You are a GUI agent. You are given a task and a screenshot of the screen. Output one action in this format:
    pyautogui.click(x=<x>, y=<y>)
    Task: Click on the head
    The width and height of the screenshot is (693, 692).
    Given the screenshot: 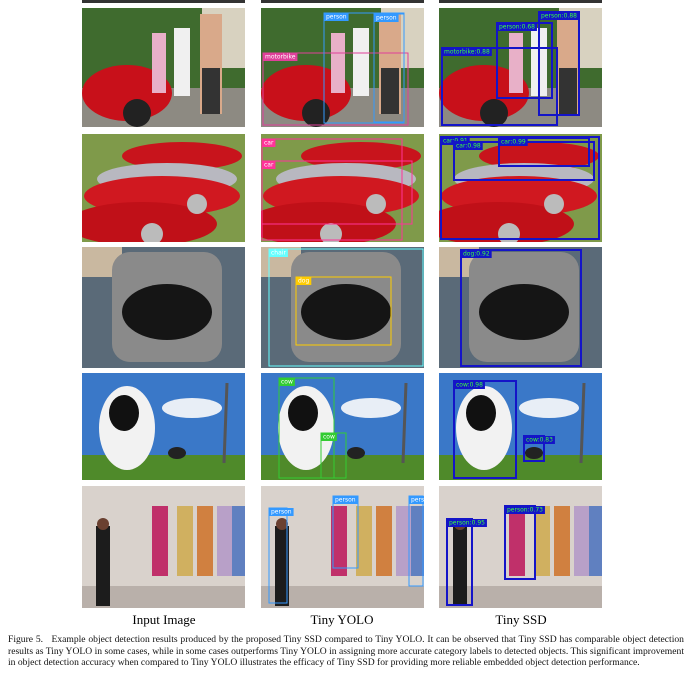 What is the action you would take?
    pyautogui.click(x=103, y=524)
    